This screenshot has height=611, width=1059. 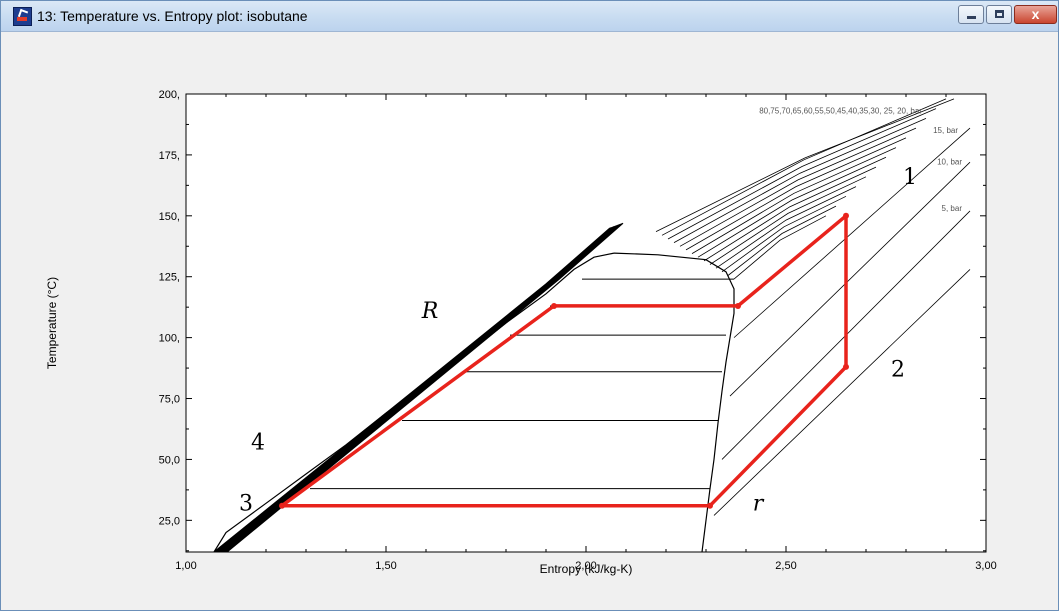 I want to click on state-label: 2, so click(x=898, y=370).